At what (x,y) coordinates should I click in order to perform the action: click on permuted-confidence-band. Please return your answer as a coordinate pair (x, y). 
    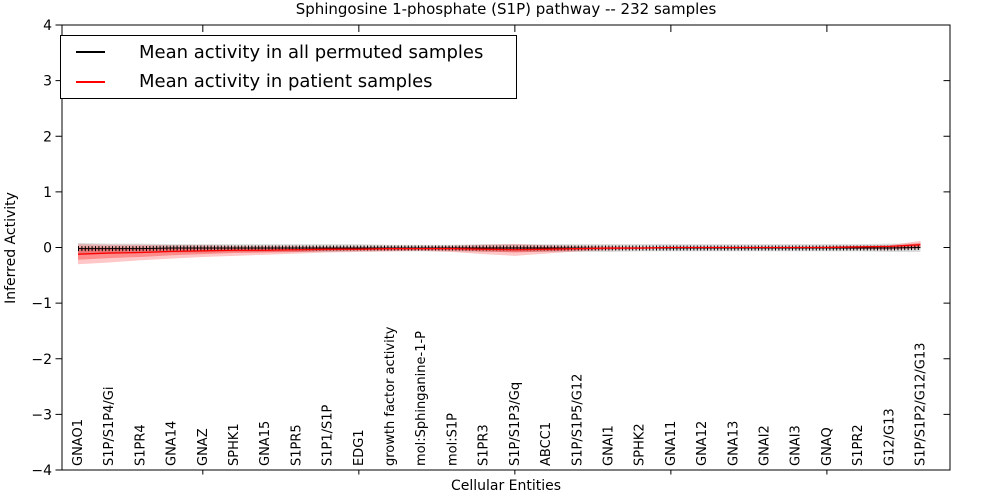
    Looking at the image, I should click on (499, 249).